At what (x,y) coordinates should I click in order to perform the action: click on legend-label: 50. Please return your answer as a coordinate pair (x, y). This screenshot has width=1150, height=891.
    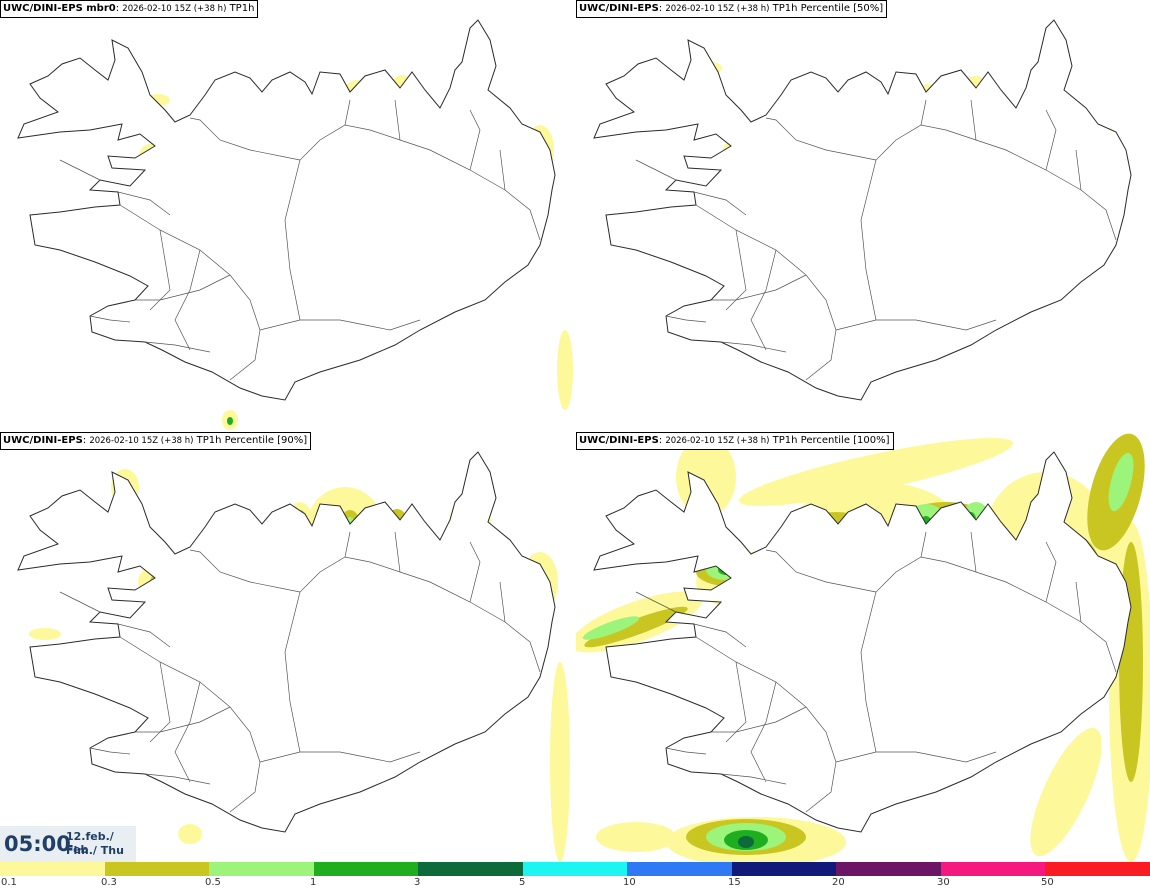
    Looking at the image, I should click on (1047, 882).